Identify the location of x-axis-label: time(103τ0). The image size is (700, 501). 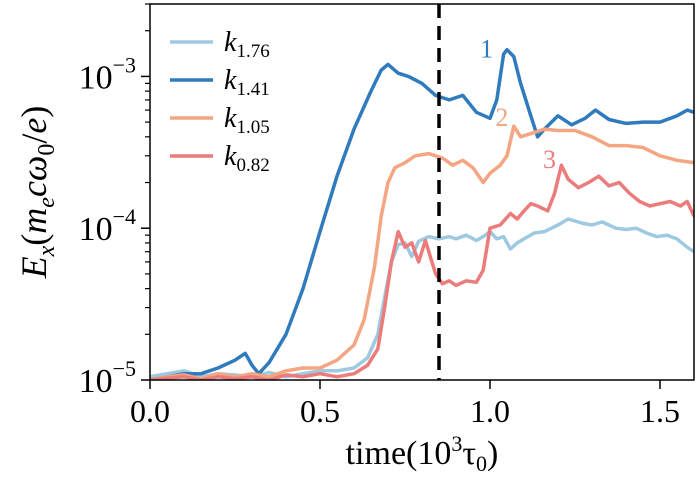
(422, 453).